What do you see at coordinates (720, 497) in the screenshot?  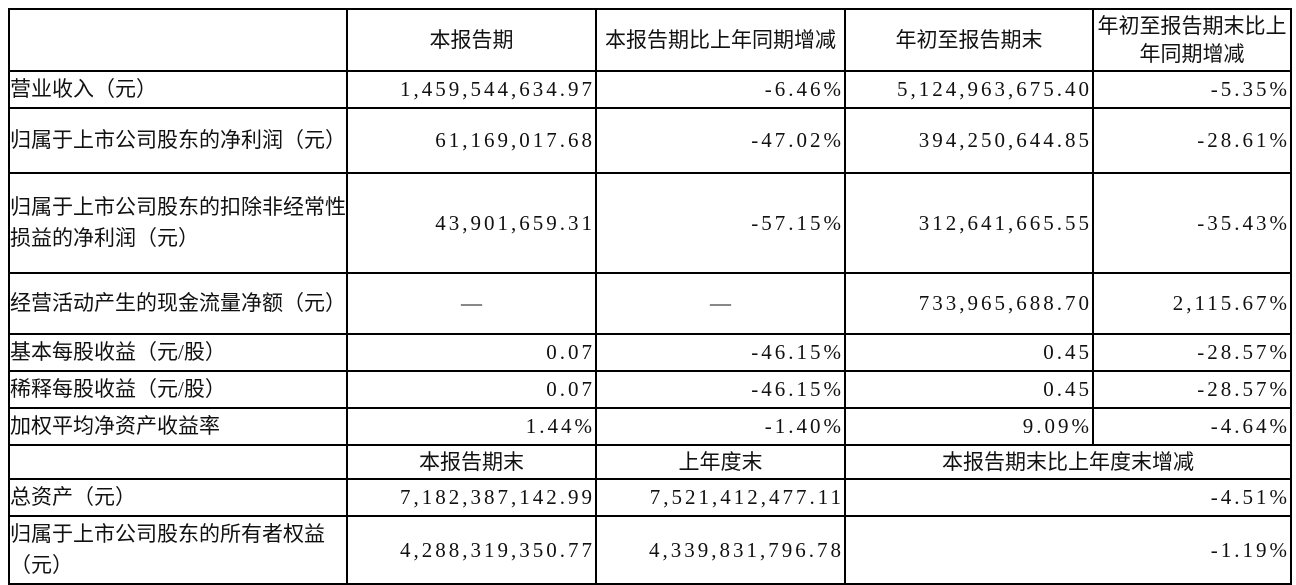 I see `value-prev-year-end: 7,521,412,477.11` at bounding box center [720, 497].